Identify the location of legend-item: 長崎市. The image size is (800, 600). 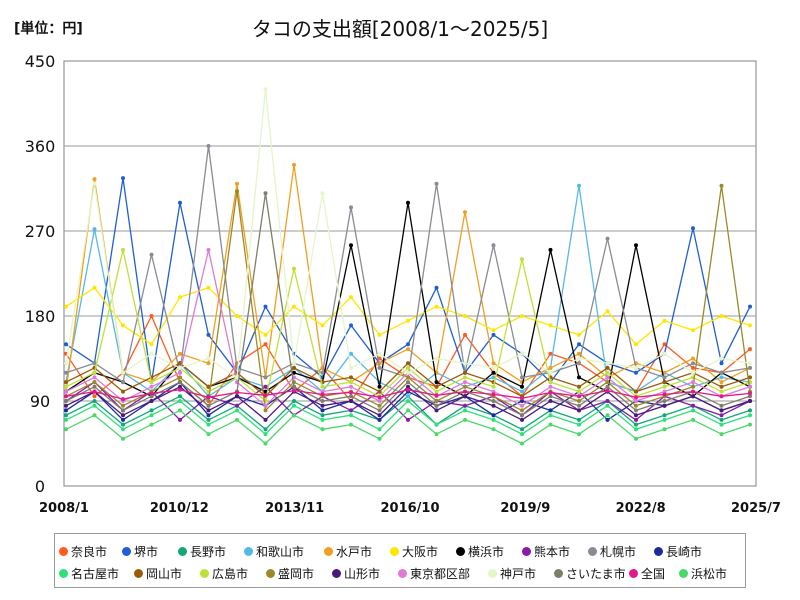
(687, 551).